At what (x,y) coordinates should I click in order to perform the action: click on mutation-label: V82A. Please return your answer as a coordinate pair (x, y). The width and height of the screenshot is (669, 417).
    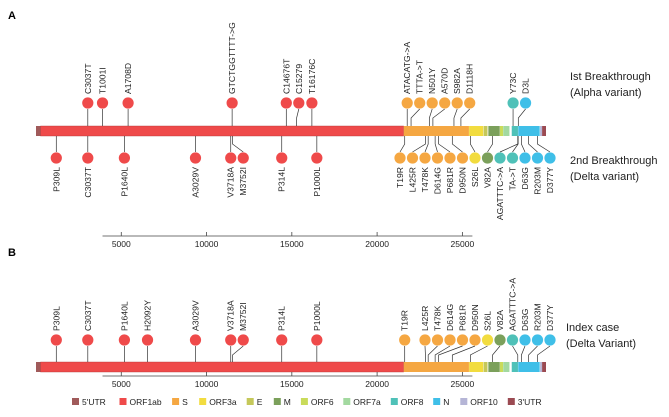
    Looking at the image, I should click on (488, 177).